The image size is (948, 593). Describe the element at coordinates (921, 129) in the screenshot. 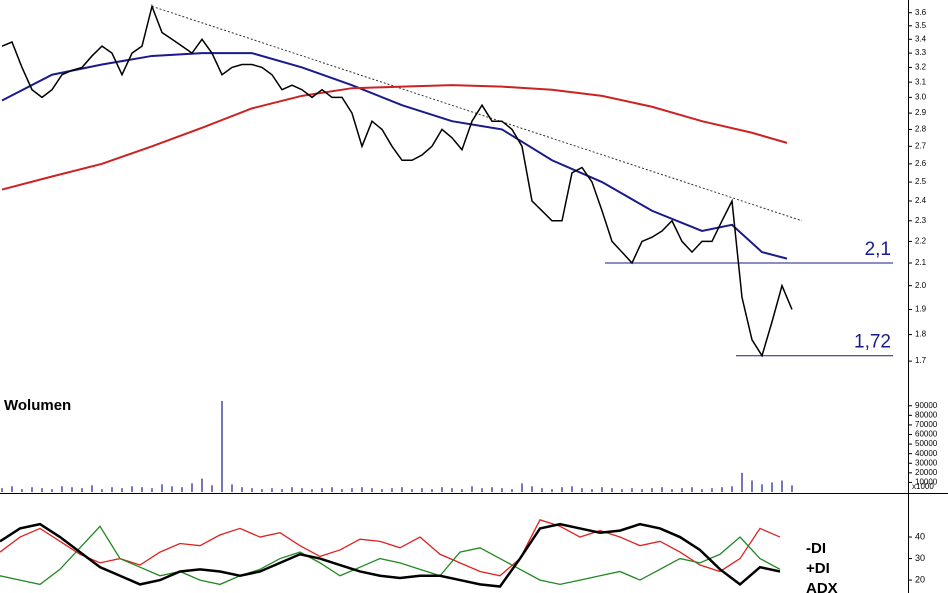

I see `y-tick-label: 2.8` at that location.